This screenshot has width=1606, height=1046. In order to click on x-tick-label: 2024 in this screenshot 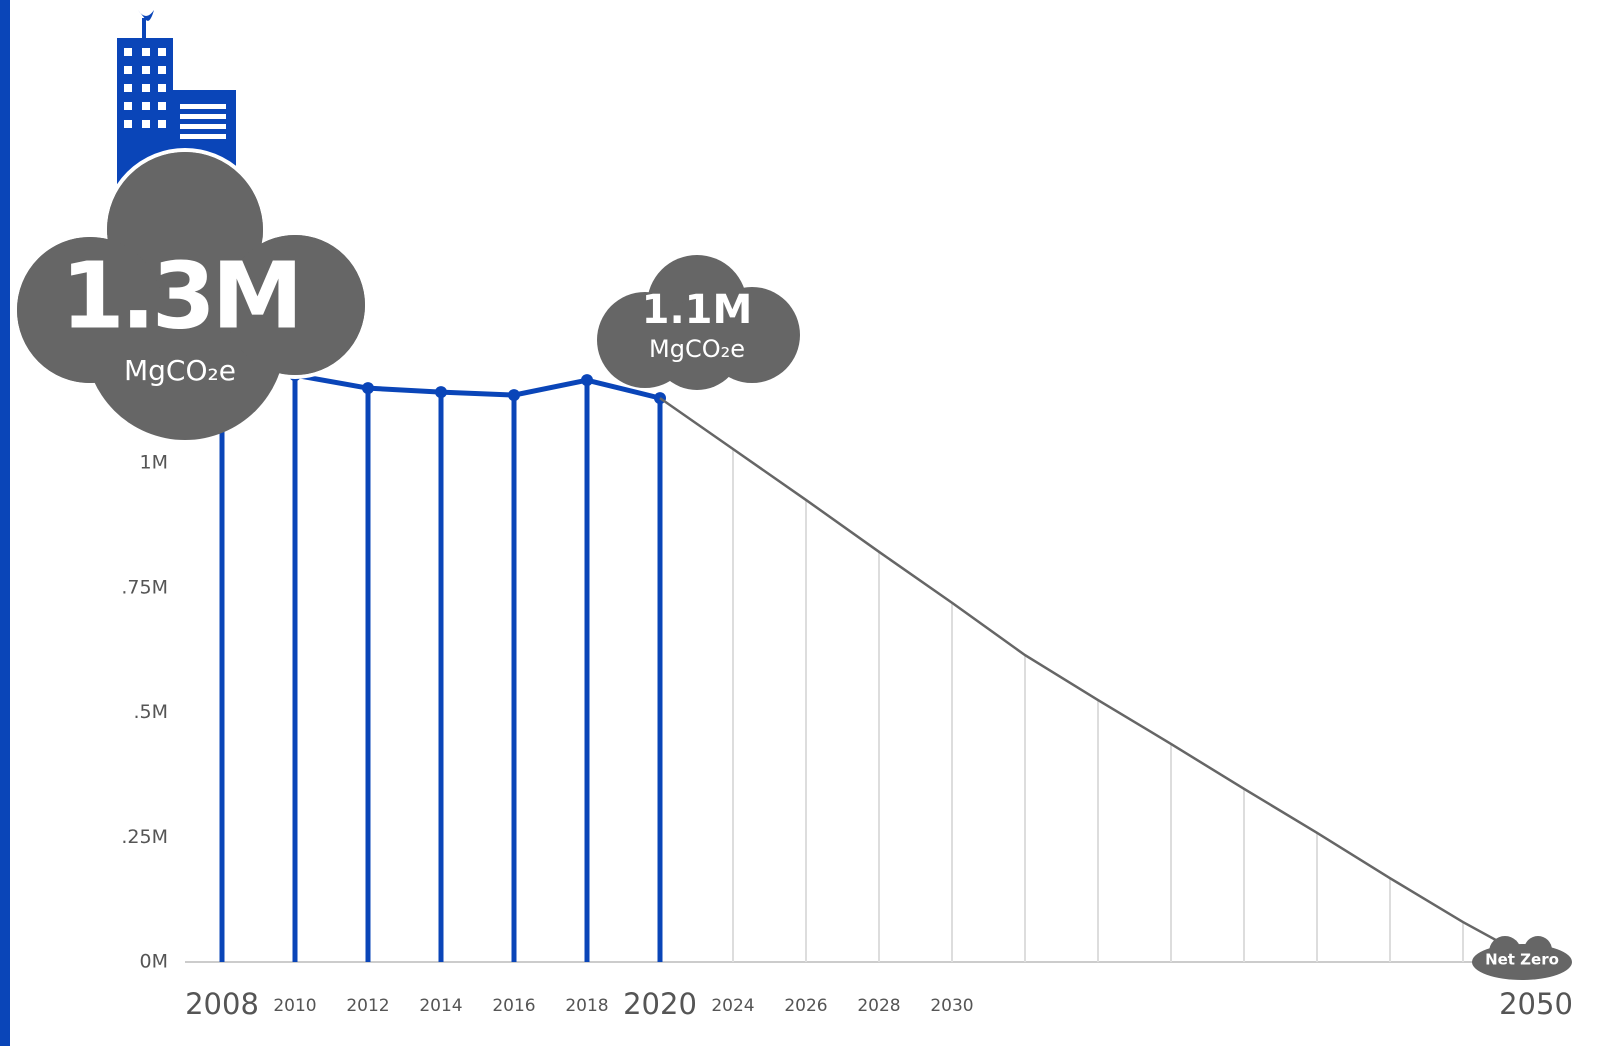, I will do `click(732, 1006)`.